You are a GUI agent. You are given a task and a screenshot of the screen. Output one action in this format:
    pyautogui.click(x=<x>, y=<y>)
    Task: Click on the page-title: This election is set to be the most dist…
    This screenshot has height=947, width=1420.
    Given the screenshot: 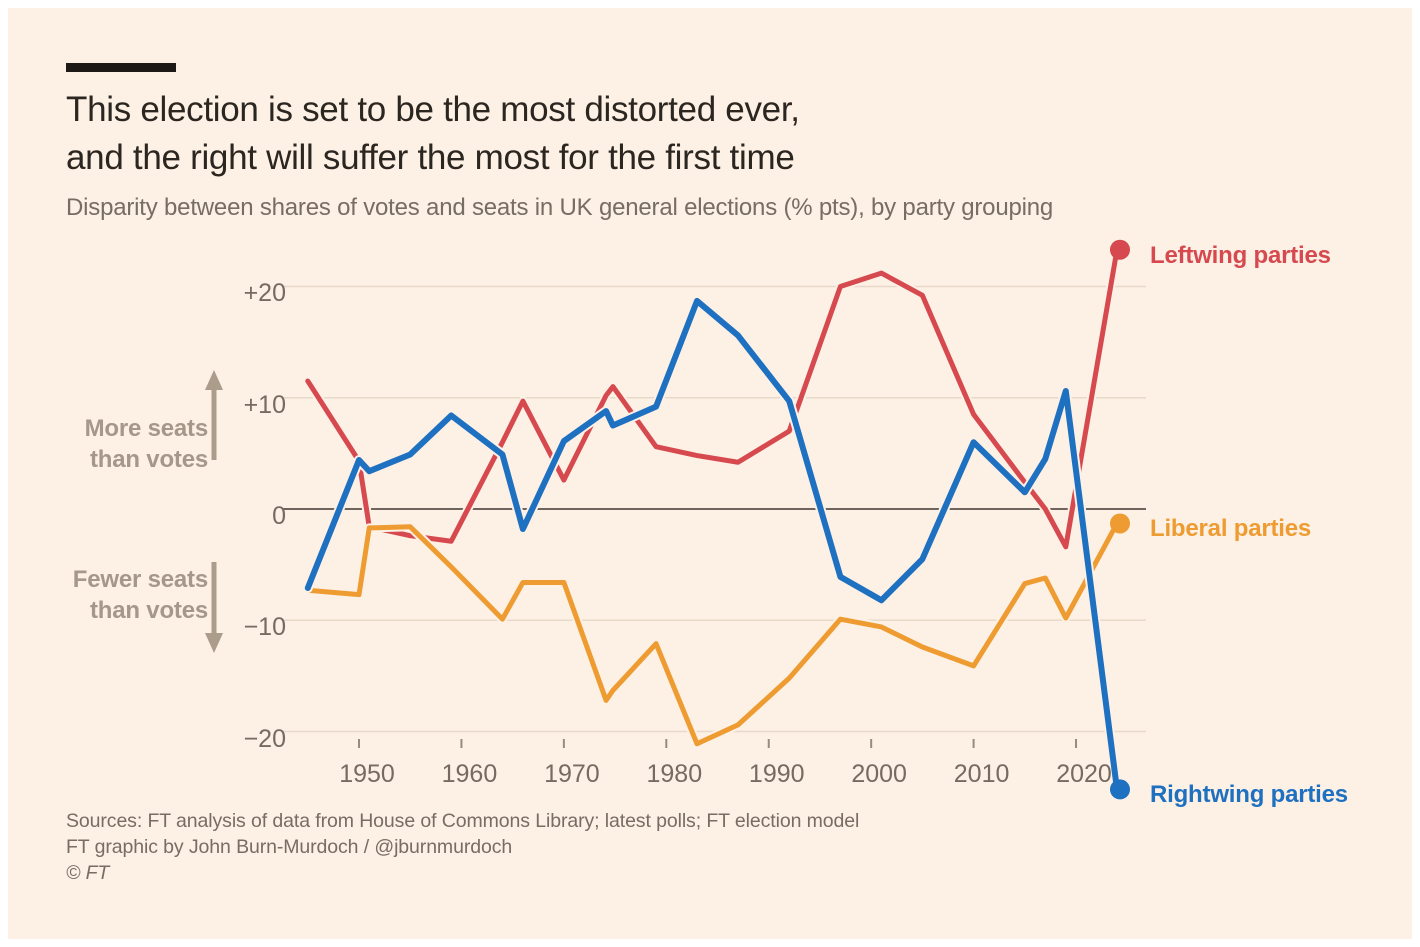 What is the action you would take?
    pyautogui.click(x=566, y=134)
    